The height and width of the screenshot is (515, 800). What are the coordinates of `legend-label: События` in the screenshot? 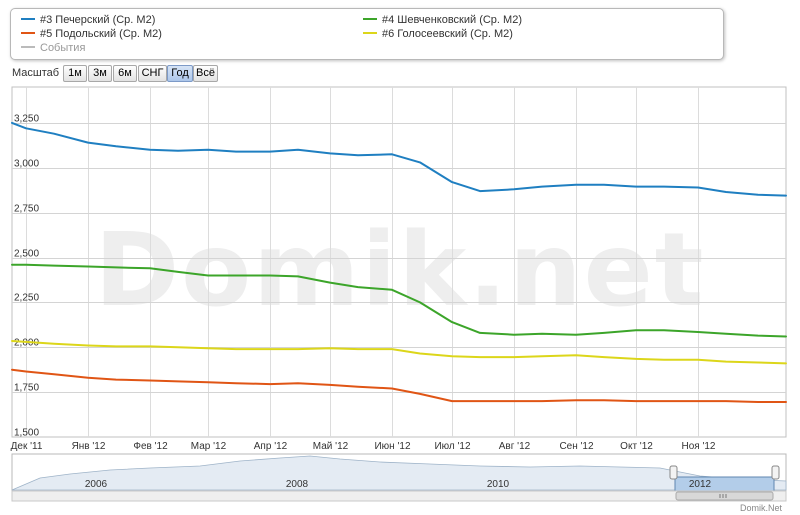 It's located at (63, 48).